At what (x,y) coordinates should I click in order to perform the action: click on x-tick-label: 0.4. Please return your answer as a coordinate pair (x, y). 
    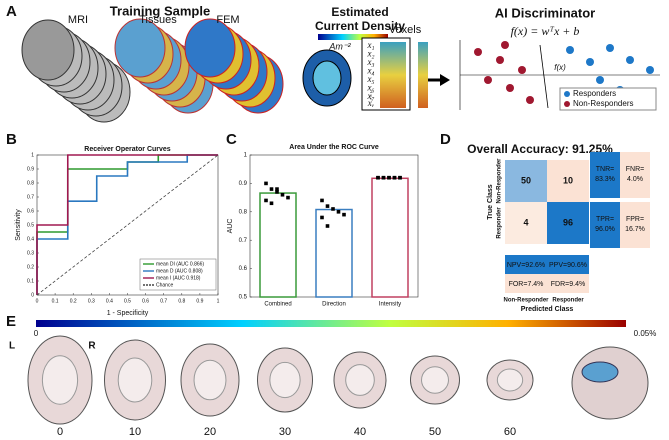
    Looking at the image, I should click on (109, 301).